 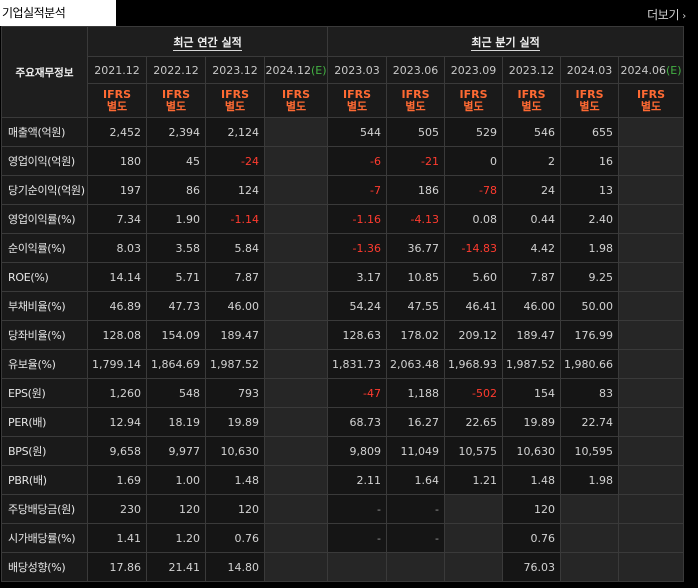 I want to click on table-cell: 548, so click(x=176, y=393).